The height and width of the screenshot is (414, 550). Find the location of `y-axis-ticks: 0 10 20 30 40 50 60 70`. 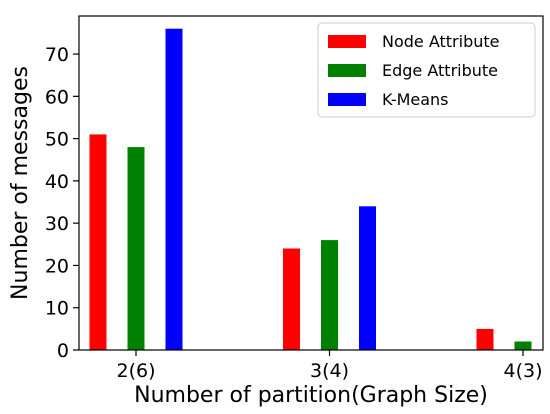

y-axis-ticks: 0 10 20 30 40 50 60 70 is located at coordinates (62, 203).